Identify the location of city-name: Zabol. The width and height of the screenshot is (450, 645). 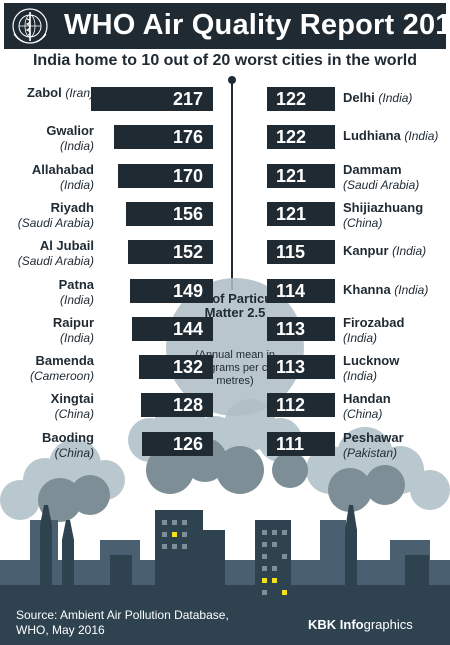
(46, 92).